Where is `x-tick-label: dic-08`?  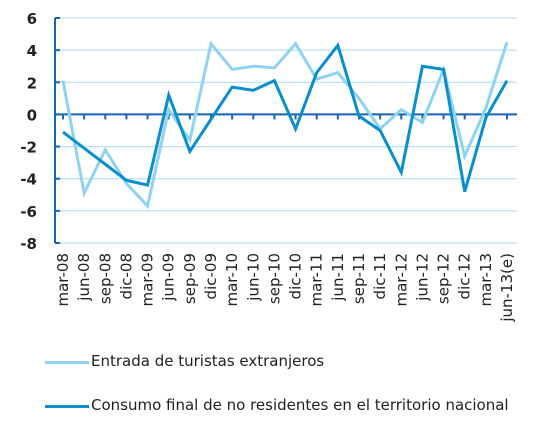
x-tick-label: dic-08 is located at coordinates (126, 276).